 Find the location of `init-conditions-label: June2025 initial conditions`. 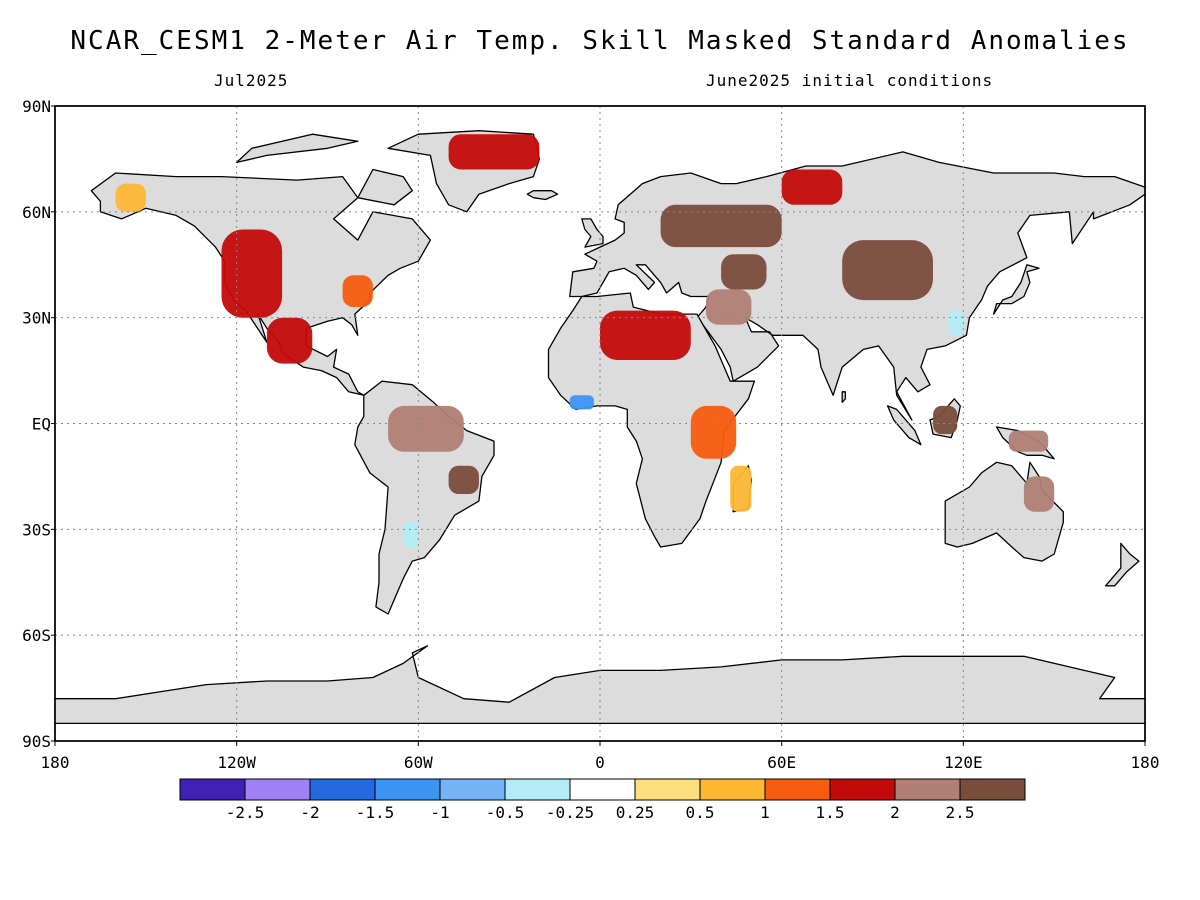

init-conditions-label: June2025 initial conditions is located at coordinates (850, 80).